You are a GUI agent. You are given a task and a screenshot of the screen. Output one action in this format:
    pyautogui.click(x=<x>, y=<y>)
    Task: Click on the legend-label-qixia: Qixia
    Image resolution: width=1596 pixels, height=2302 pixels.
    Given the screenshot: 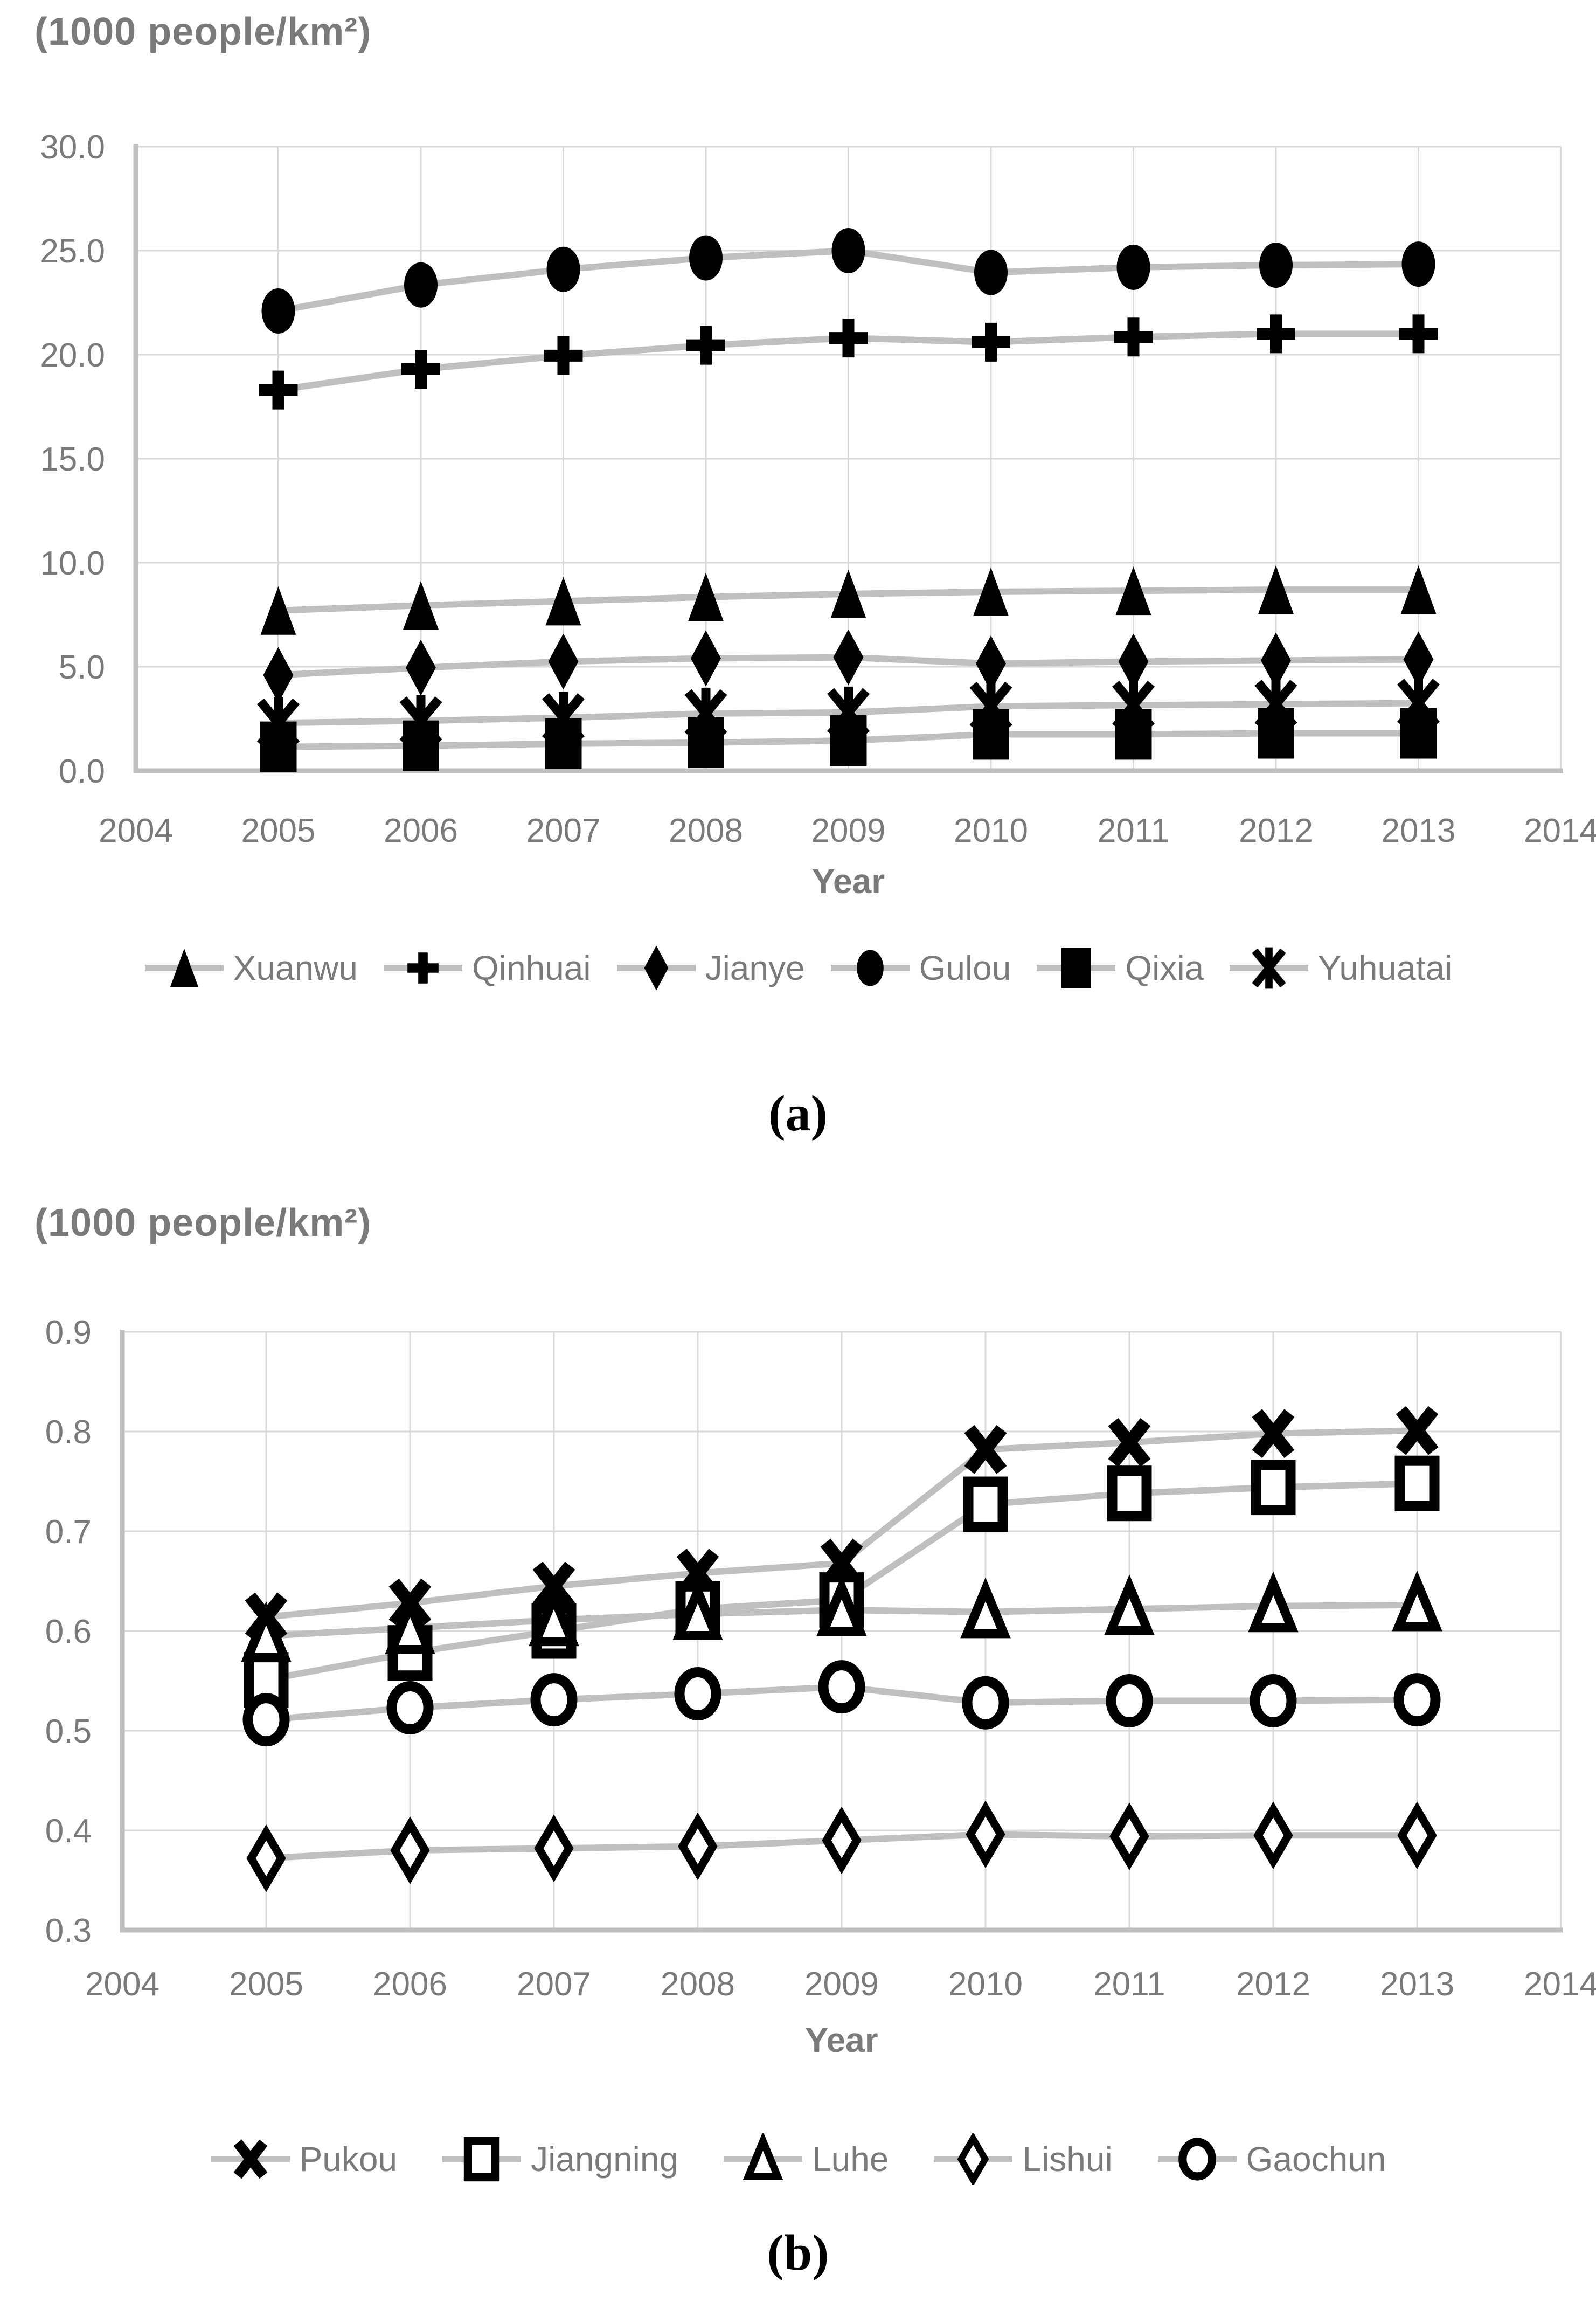 What is the action you would take?
    pyautogui.click(x=1164, y=968)
    